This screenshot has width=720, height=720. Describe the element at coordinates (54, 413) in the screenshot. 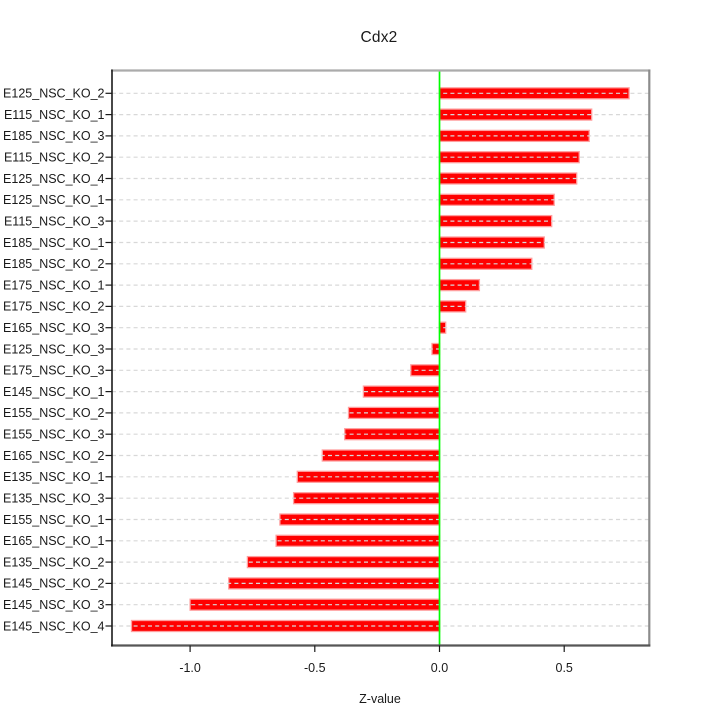

I see `y-axis-category-label: E155_NSC_KO_2` at that location.